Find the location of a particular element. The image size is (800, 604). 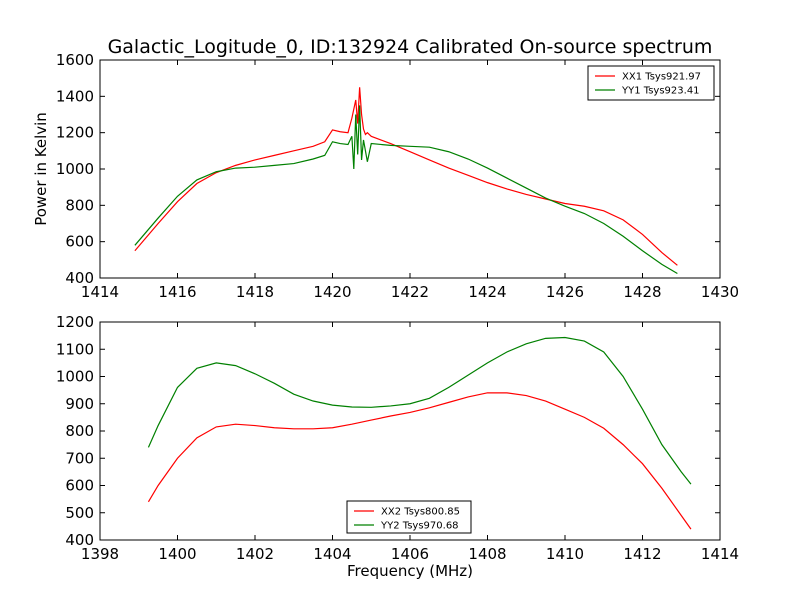

legend: XX1 Tsys921.97 YY1 Tsys923.41 is located at coordinates (651, 83).